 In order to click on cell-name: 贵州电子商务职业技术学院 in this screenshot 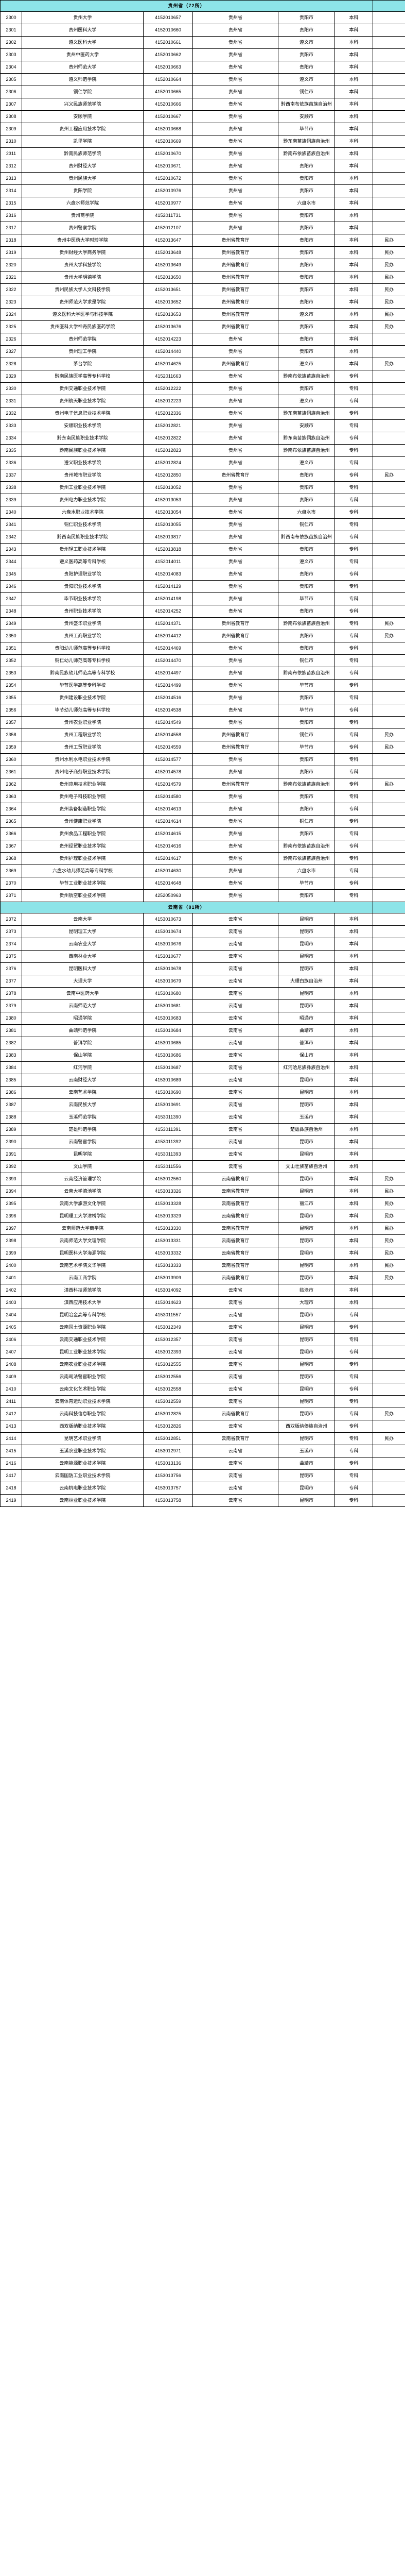, I will do `click(83, 772)`.